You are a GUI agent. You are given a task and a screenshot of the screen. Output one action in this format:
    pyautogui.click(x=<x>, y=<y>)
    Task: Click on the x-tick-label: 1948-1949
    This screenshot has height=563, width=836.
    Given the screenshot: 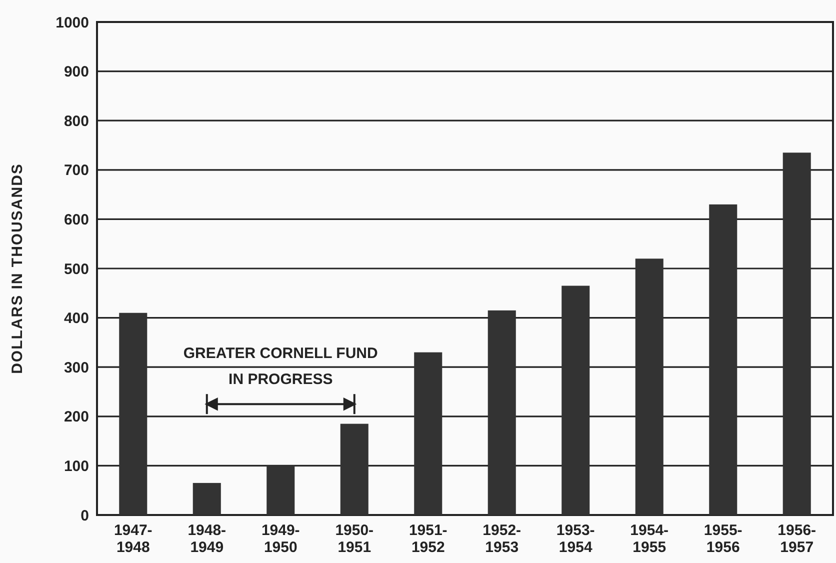 What is the action you would take?
    pyautogui.click(x=207, y=539)
    